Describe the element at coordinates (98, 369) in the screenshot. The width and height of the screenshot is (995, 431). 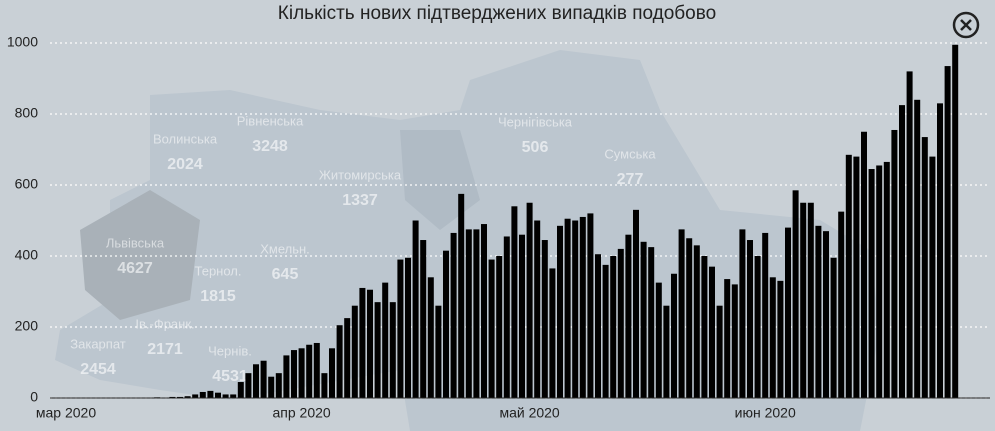
I see `map-region-value: 2454` at that location.